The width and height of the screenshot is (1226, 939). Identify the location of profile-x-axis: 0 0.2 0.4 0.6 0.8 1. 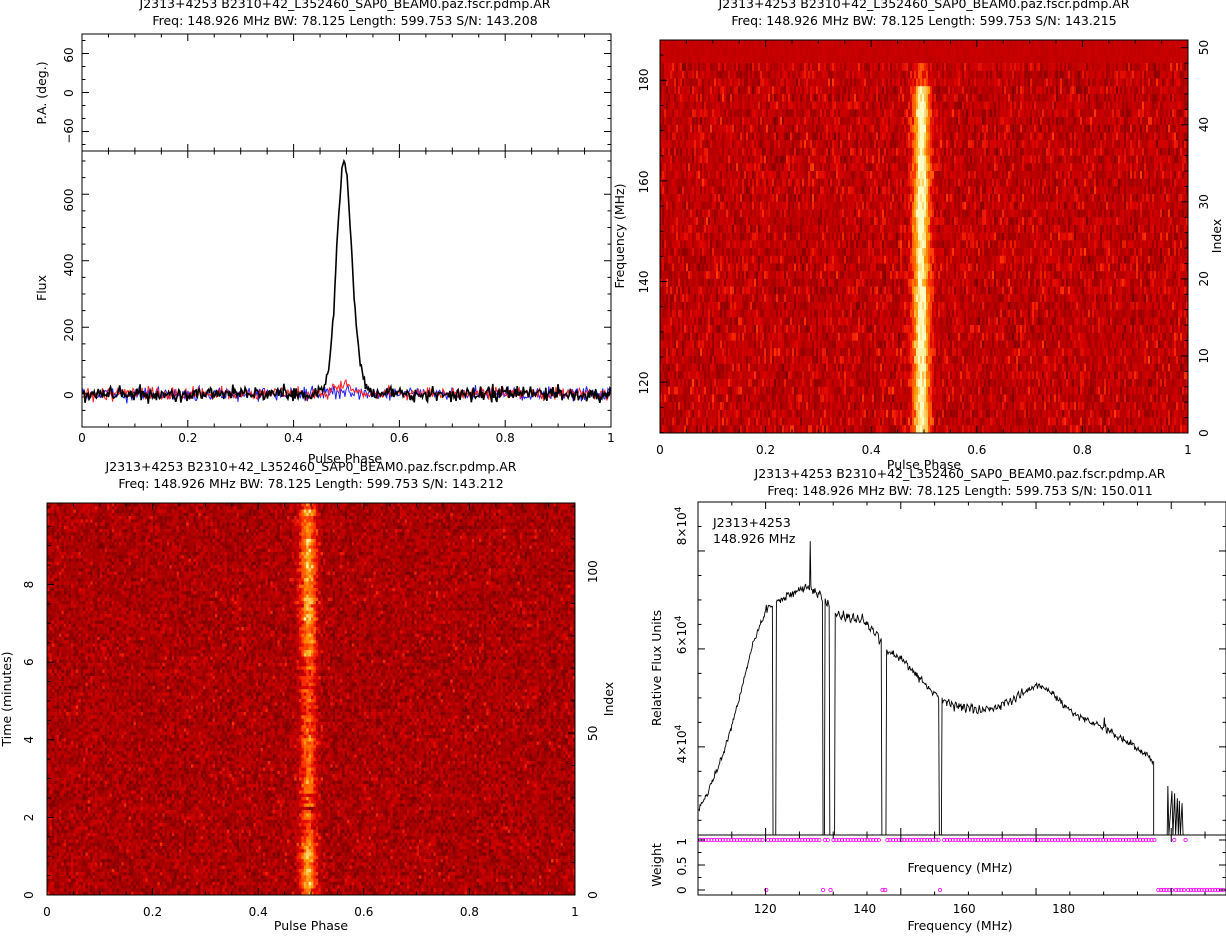
(346, 438).